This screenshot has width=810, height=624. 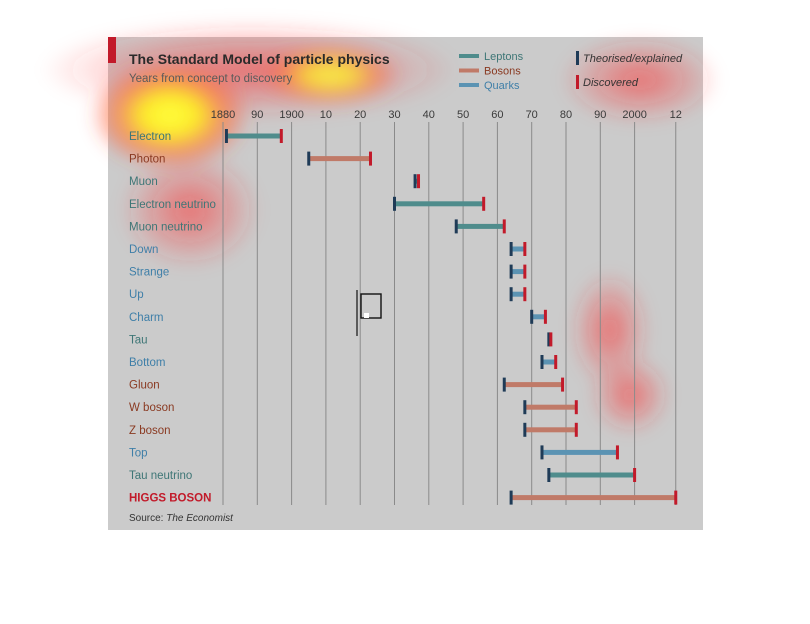 What do you see at coordinates (429, 115) in the screenshot?
I see `x-tick-label: 40` at bounding box center [429, 115].